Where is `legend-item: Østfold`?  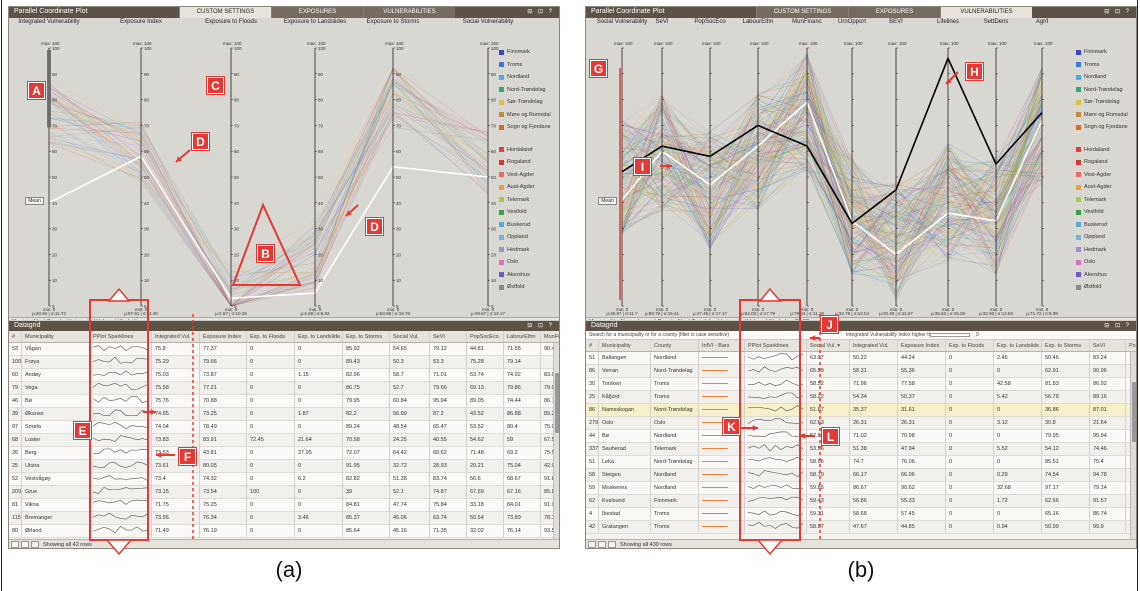
legend-item: Østfold is located at coordinates (529, 287).